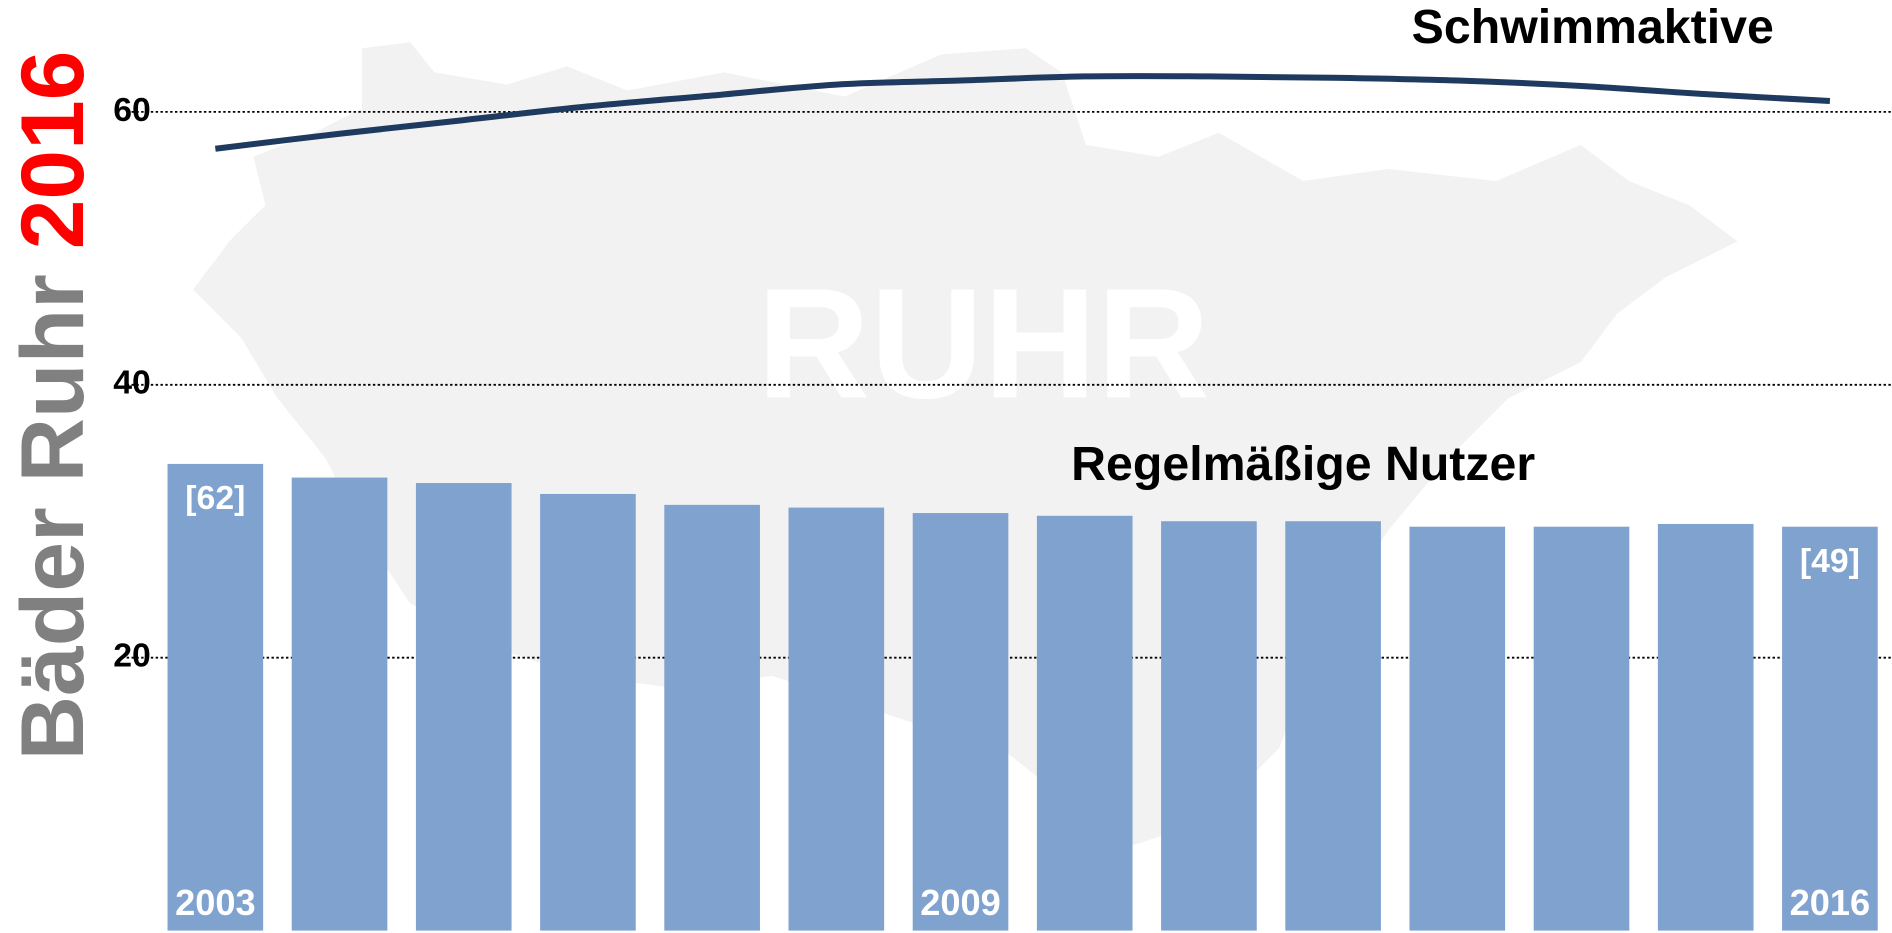 The image size is (1892, 933). What do you see at coordinates (132, 383) in the screenshot?
I see `y-tick-label: 40` at bounding box center [132, 383].